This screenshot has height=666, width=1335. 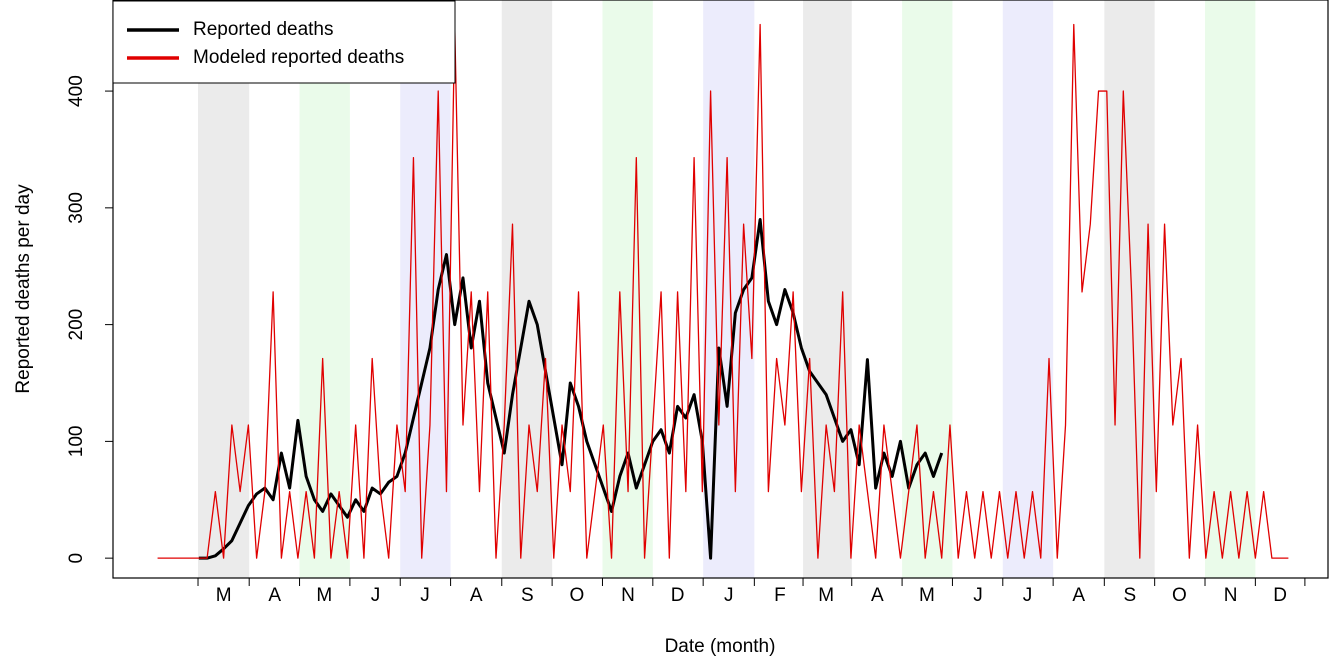 What do you see at coordinates (780, 595) in the screenshot?
I see `x-tick-label: F` at bounding box center [780, 595].